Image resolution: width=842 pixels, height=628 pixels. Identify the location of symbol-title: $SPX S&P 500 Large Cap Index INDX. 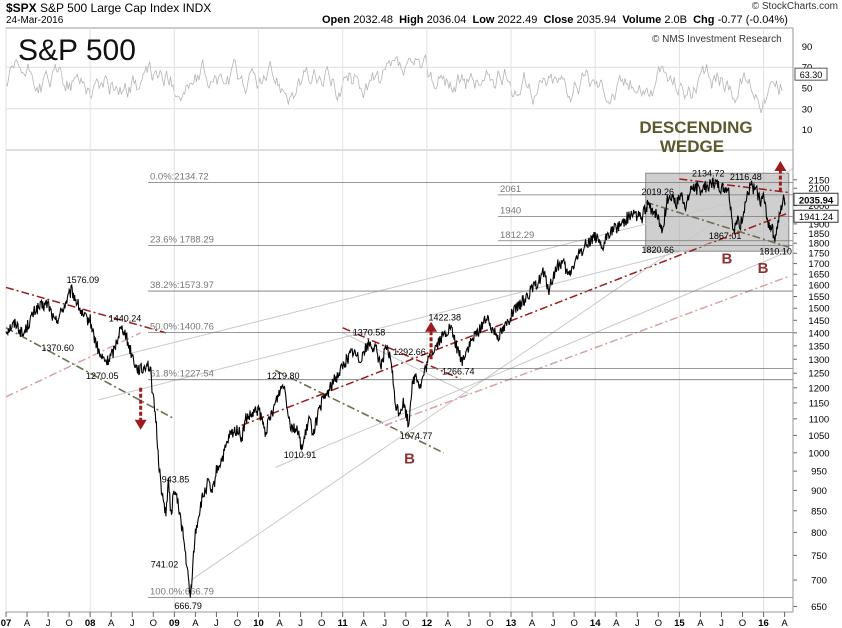
(108, 8).